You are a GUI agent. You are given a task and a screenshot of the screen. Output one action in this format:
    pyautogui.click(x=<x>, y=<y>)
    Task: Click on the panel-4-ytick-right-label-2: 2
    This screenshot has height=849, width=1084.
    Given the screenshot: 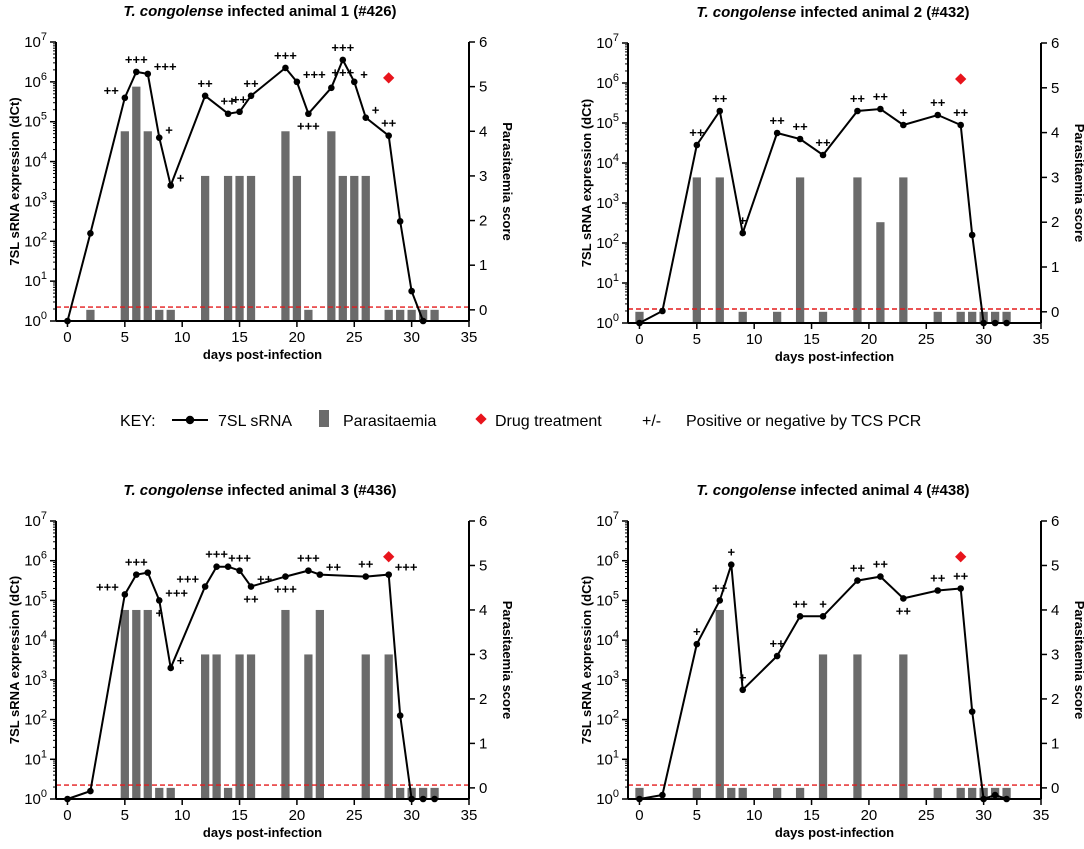 What is the action you would take?
    pyautogui.click(x=1055, y=699)
    